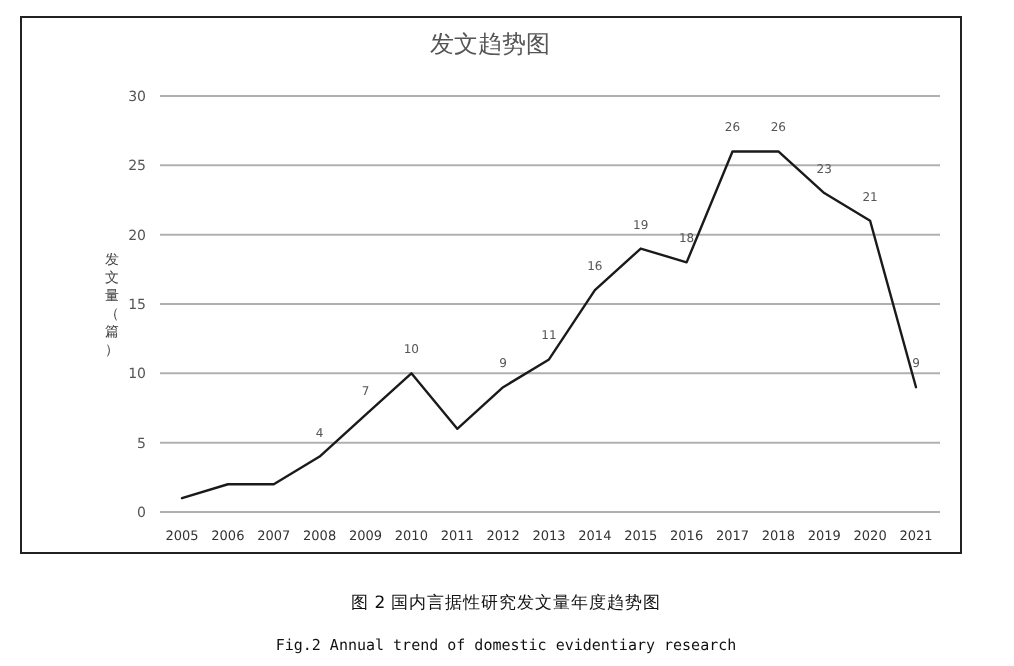 This screenshot has height=666, width=1014. Describe the element at coordinates (490, 44) in the screenshot. I see `chart-title: 发文趋势图` at that location.